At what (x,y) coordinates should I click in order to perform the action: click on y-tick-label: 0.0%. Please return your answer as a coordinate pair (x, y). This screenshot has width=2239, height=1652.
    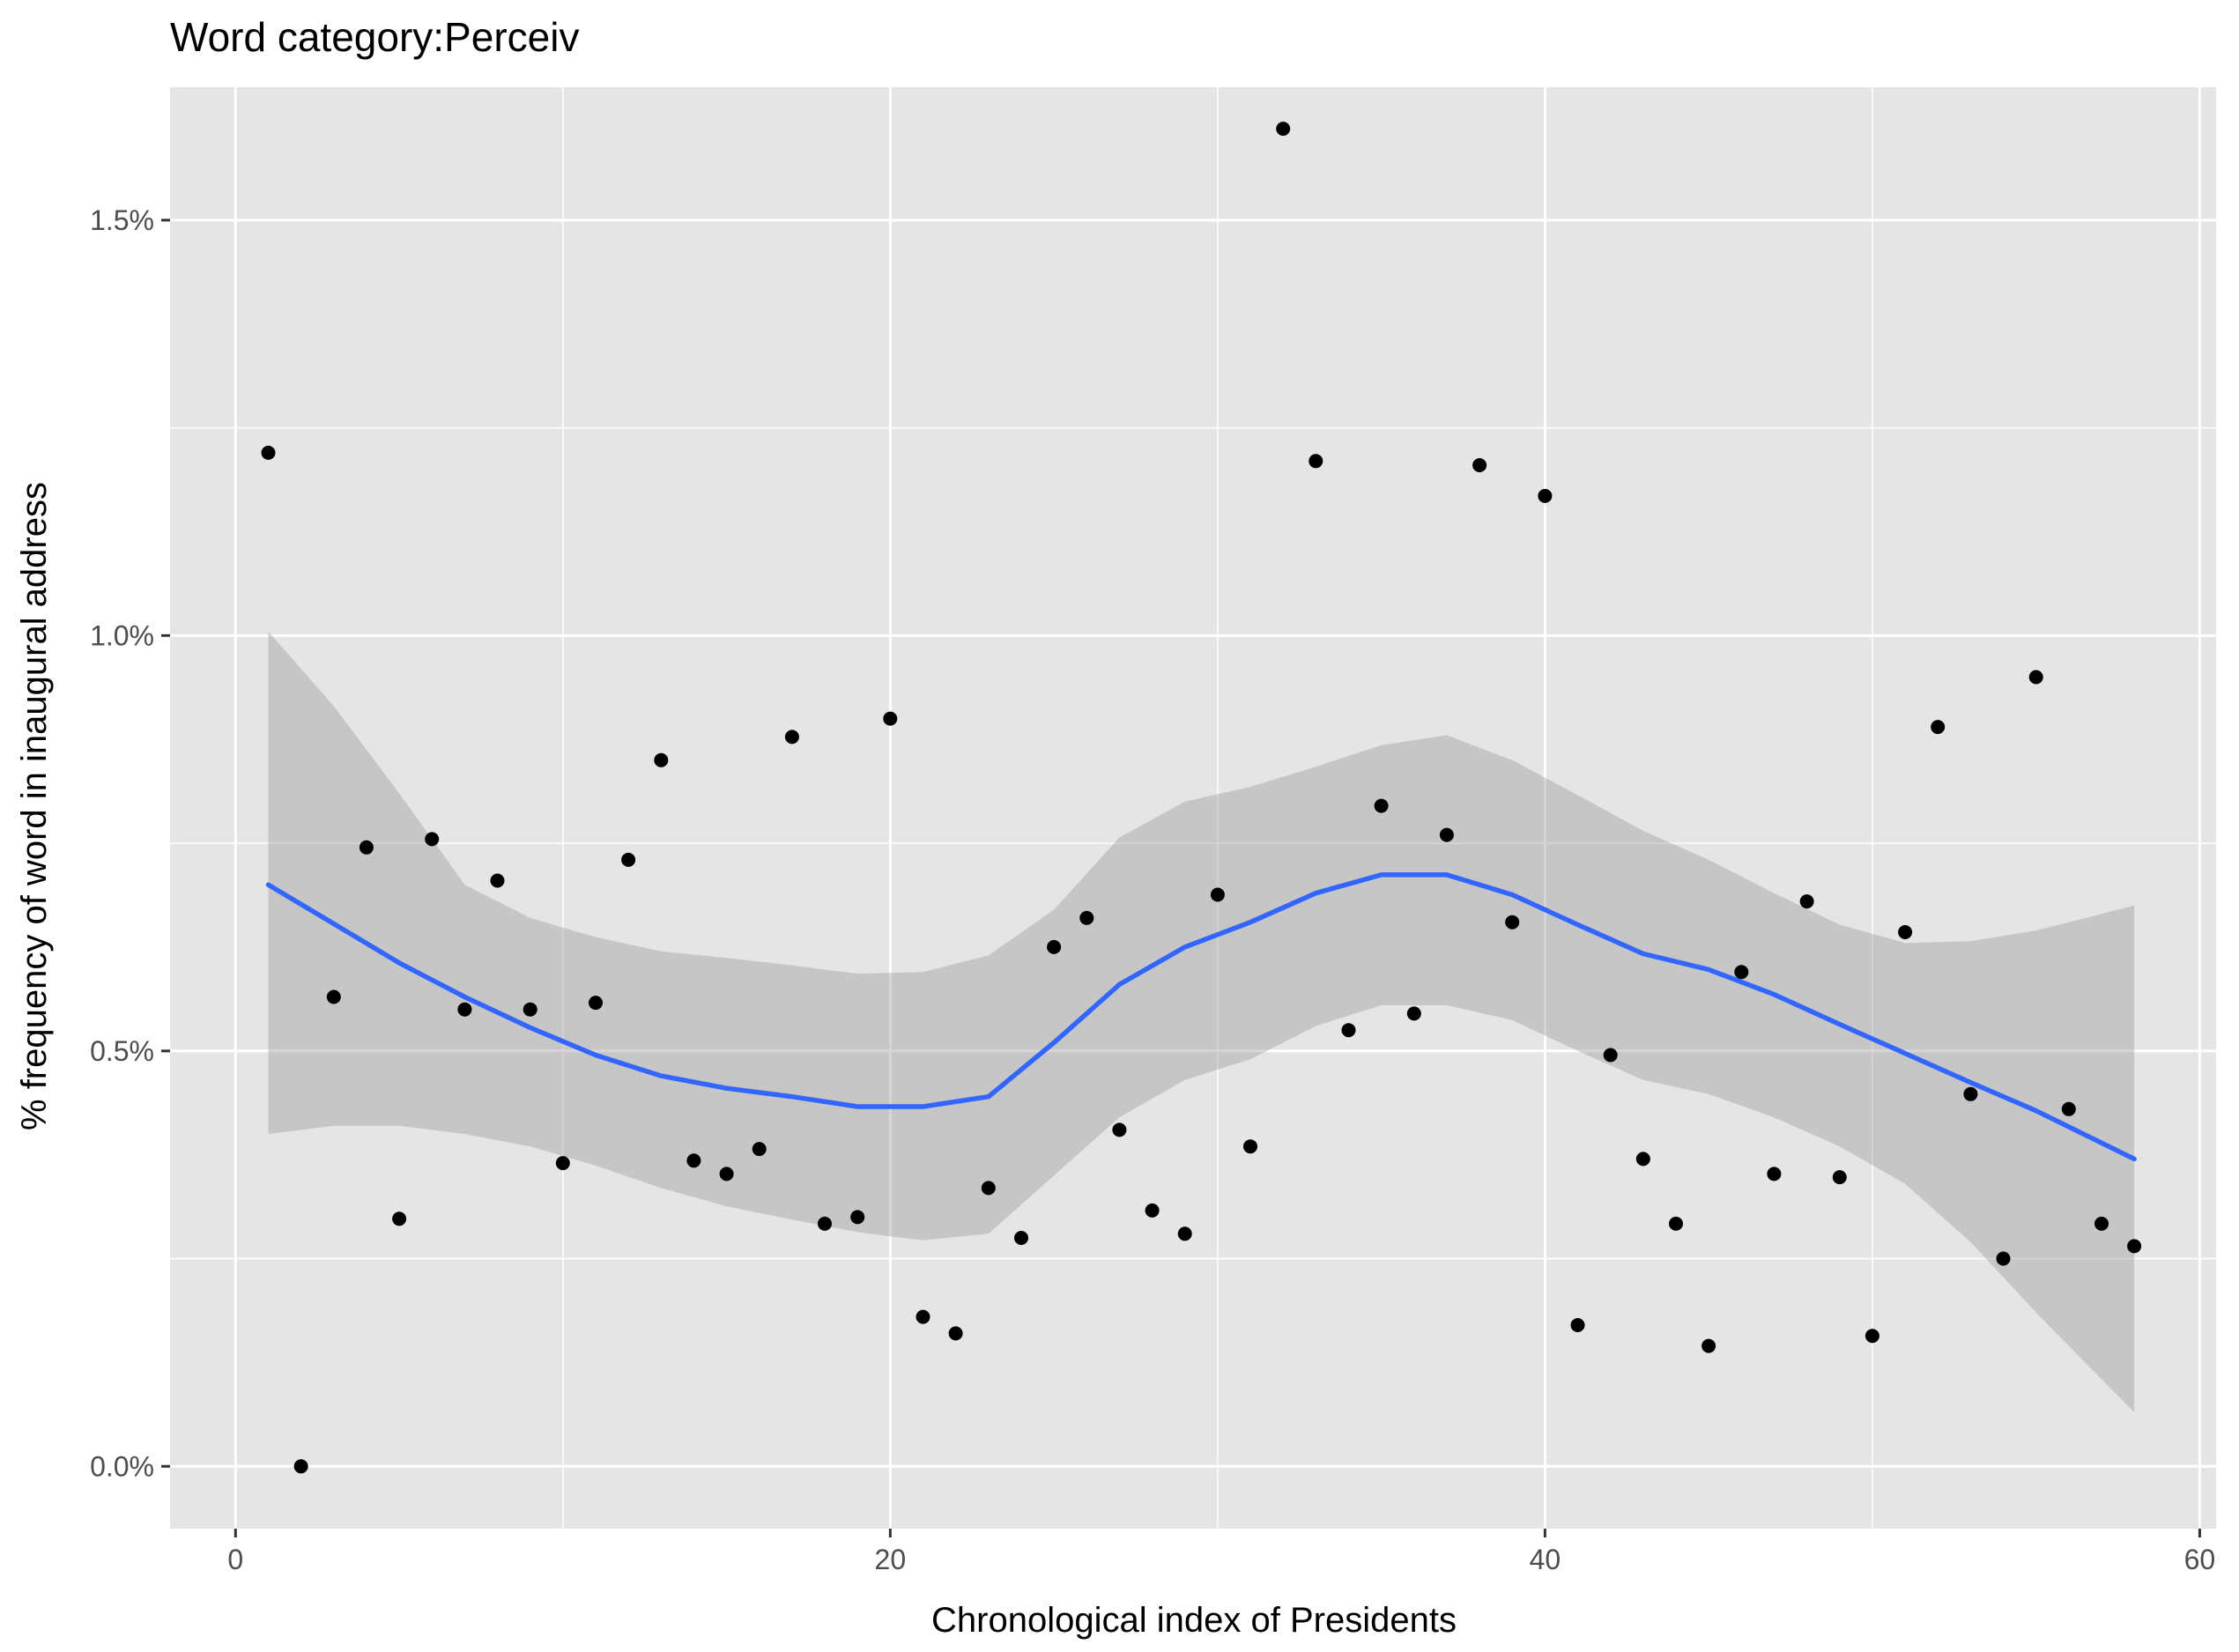
    Looking at the image, I should click on (122, 1466).